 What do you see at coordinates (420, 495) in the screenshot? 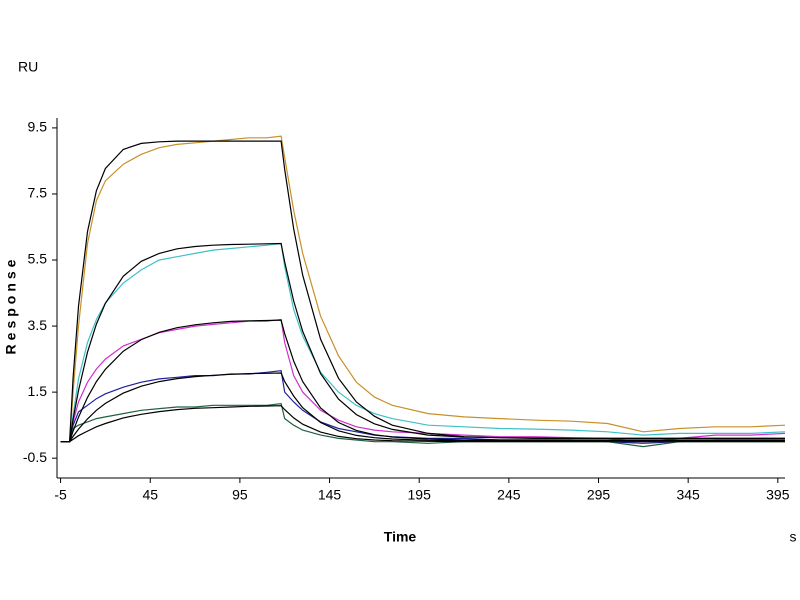
I see `x-tick-label: 195` at bounding box center [420, 495].